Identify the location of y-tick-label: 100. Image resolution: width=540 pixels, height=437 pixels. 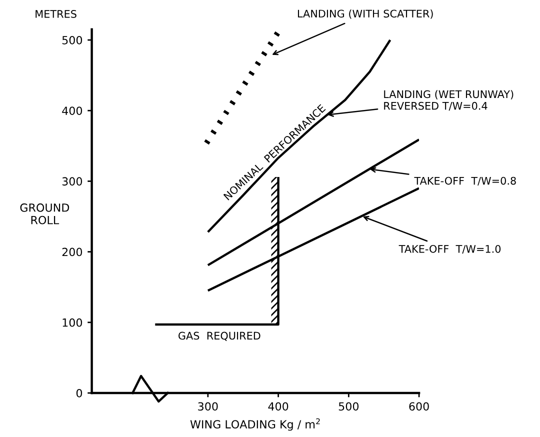
(72, 322).